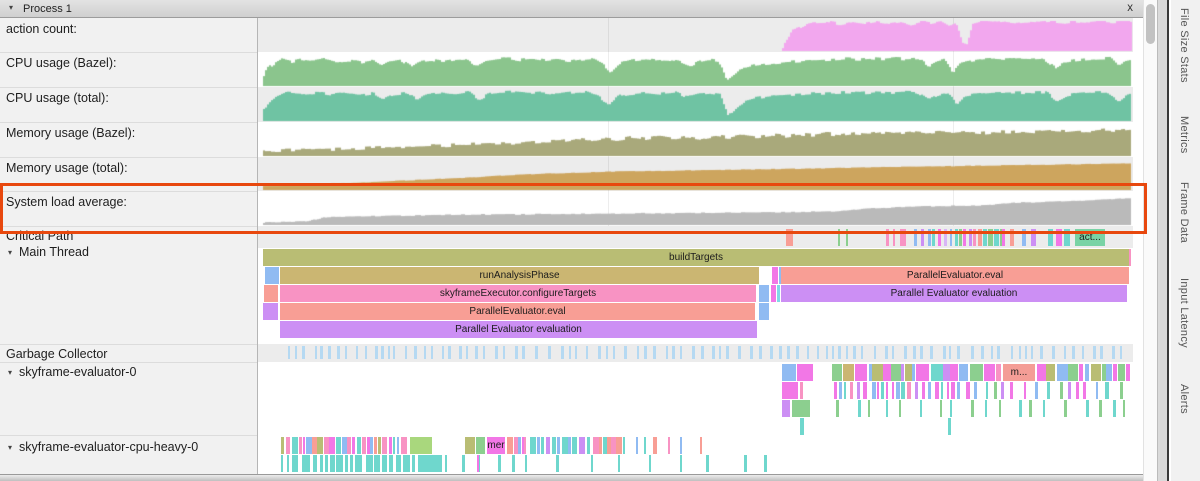  I want to click on trace-slice-labeled: Parallel Evaluator evaluation, so click(954, 293).